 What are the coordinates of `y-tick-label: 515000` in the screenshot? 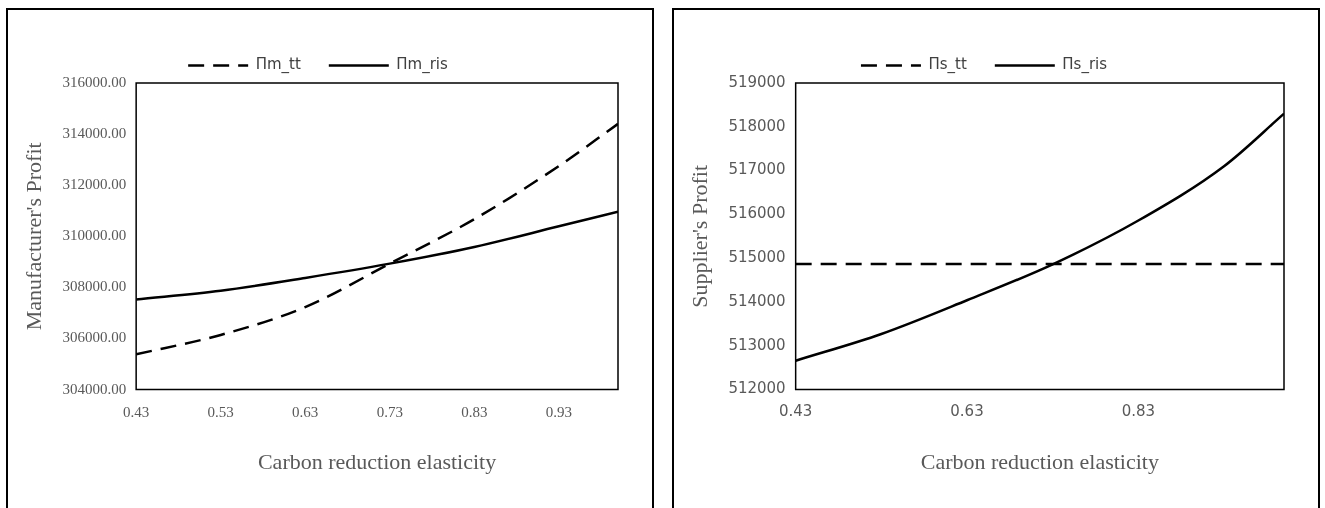 It's located at (757, 257).